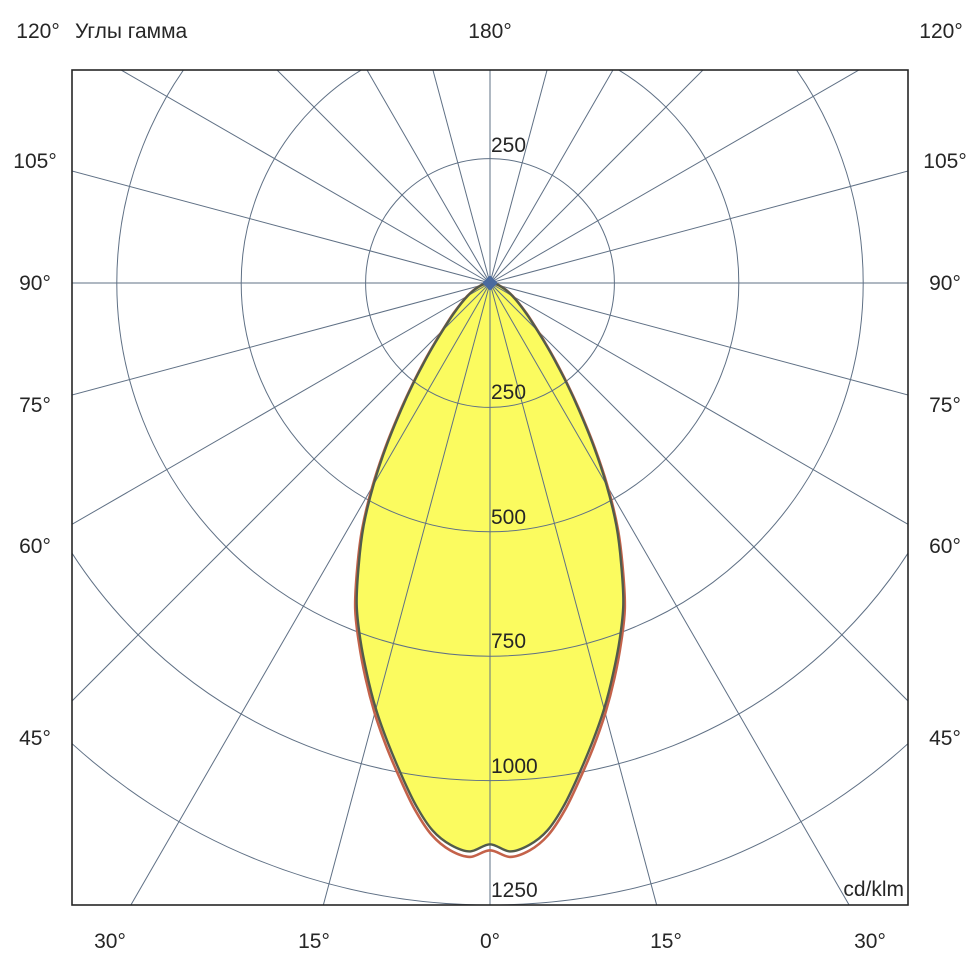  What do you see at coordinates (698, 339) in the screenshot?
I see `grid-spoke-75deg` at bounding box center [698, 339].